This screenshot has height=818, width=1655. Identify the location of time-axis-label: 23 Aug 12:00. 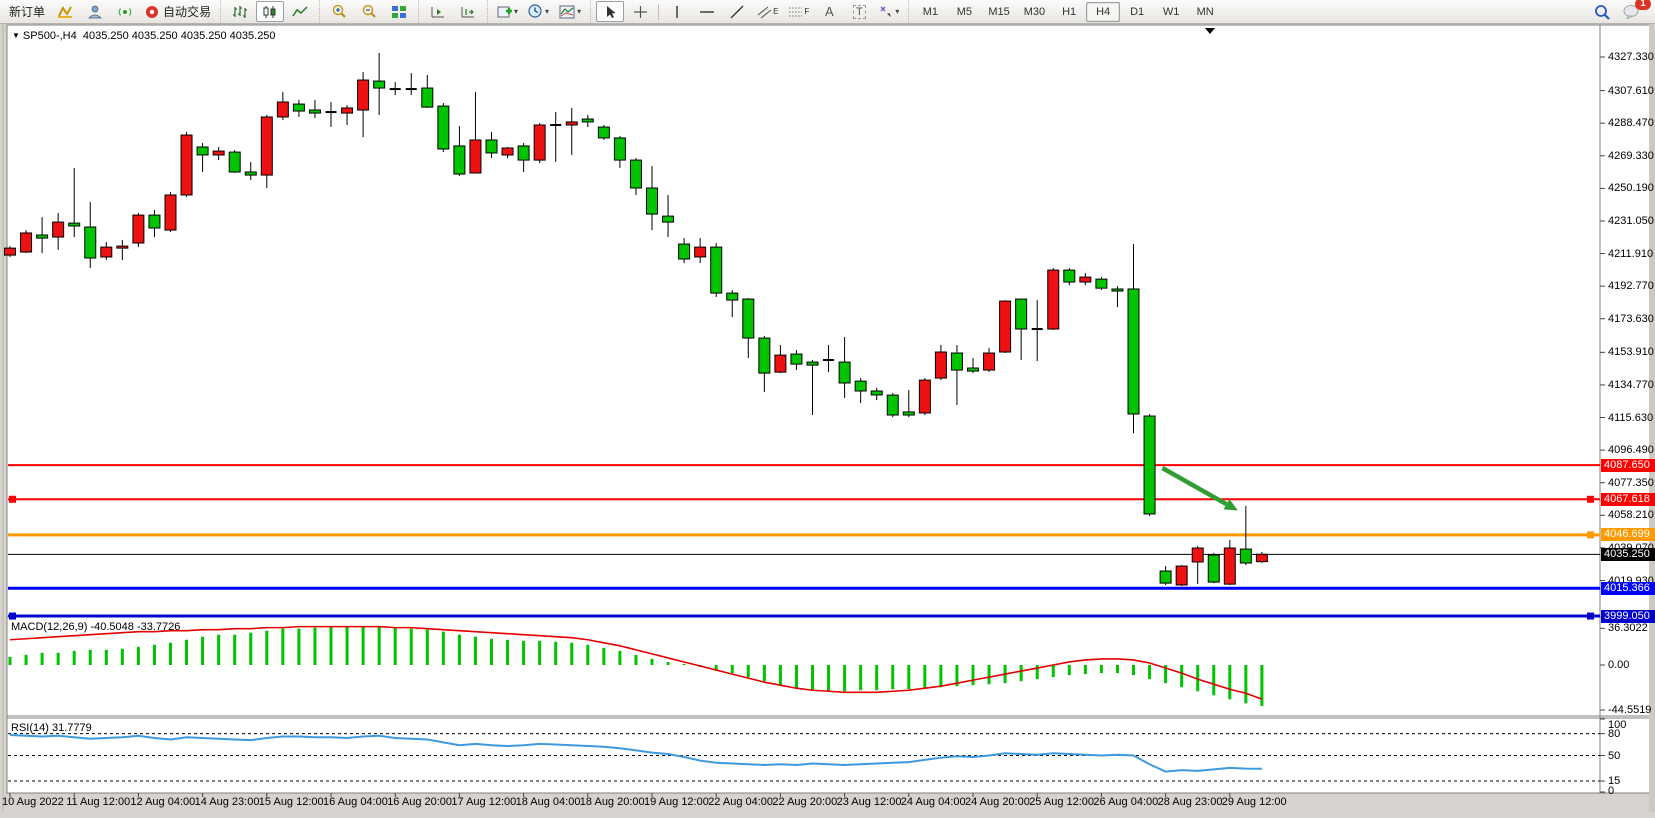
(869, 802).